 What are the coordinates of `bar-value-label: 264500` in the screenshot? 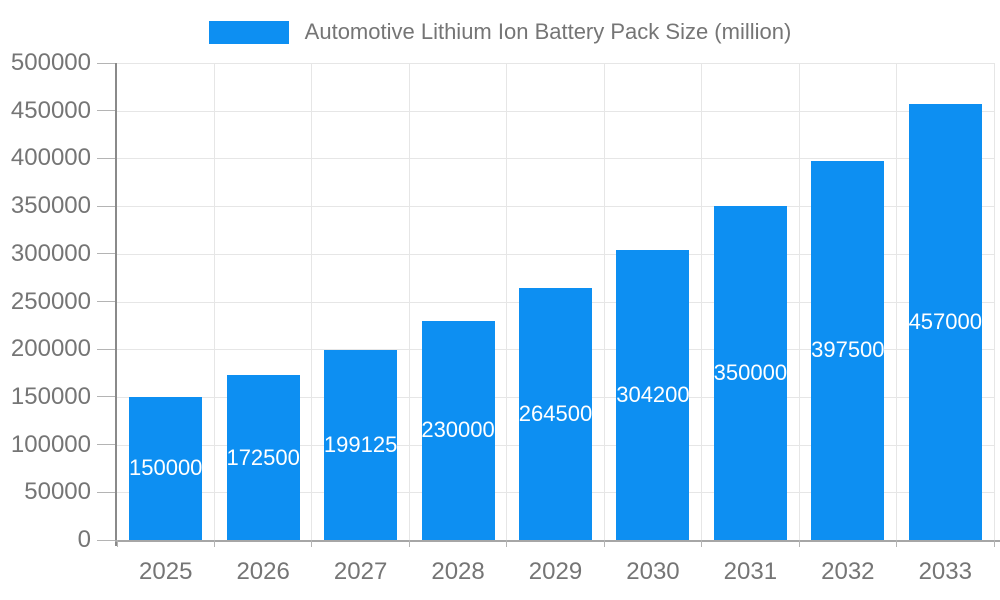 It's located at (555, 413).